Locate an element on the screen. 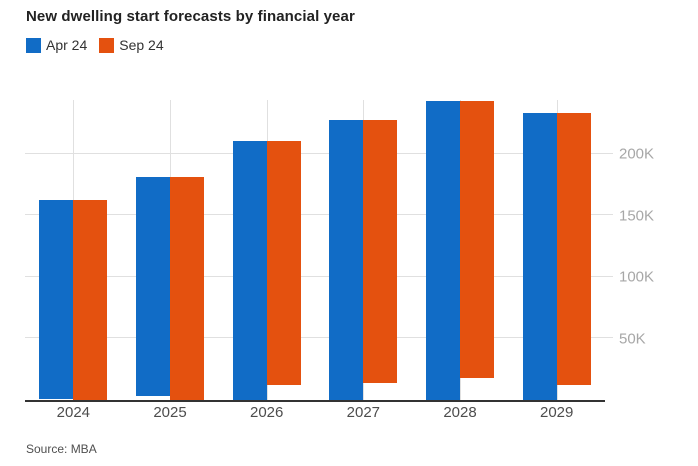 This screenshot has width=698, height=466. bar-apr-24-2027 is located at coordinates (346, 260).